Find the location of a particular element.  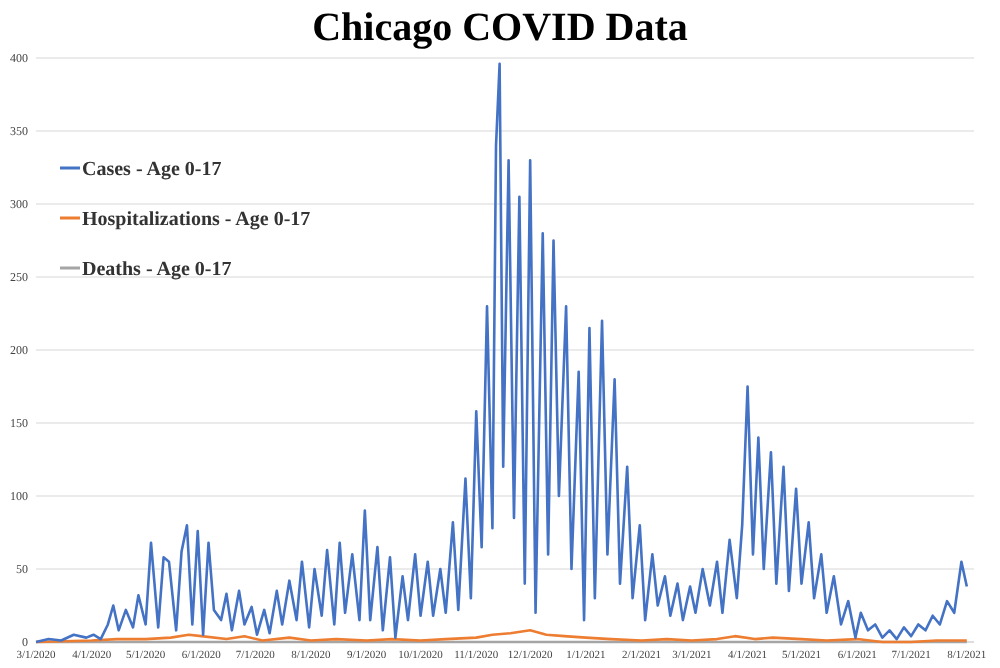

legend-label: Deaths - Age 0-17 is located at coordinates (157, 270).